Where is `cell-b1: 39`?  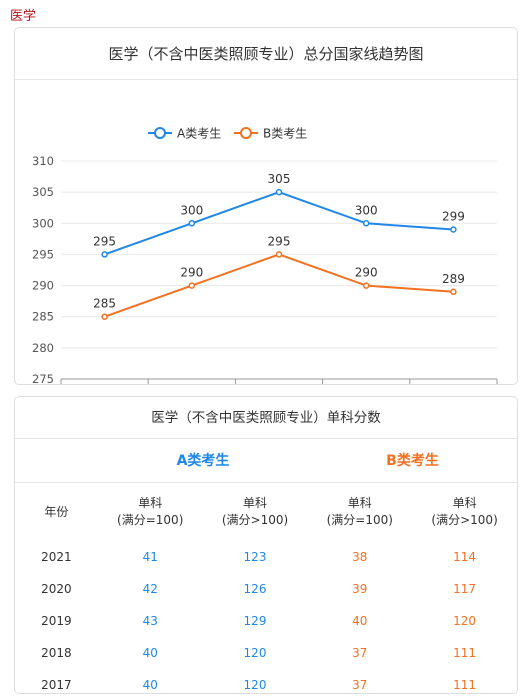 cell-b1: 39 is located at coordinates (360, 589).